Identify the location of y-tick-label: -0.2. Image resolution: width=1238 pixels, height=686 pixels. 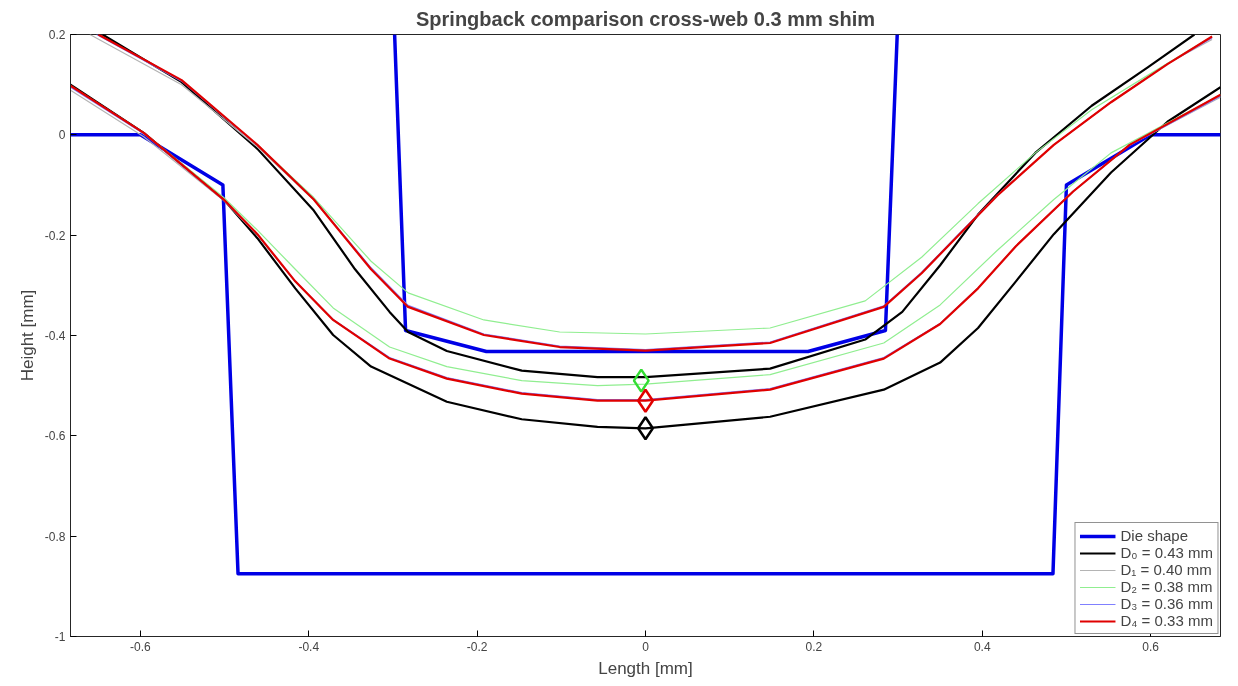
(55, 235).